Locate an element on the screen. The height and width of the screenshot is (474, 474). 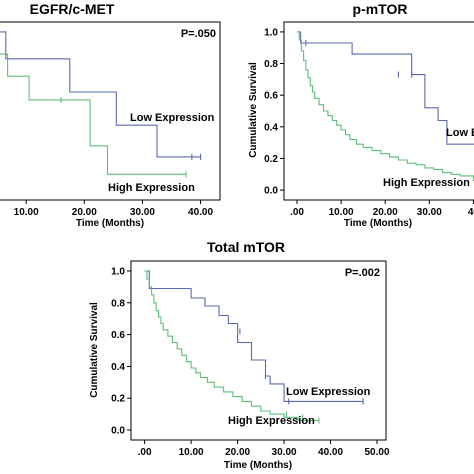
x-tick-label: 50.00 is located at coordinates (377, 452).